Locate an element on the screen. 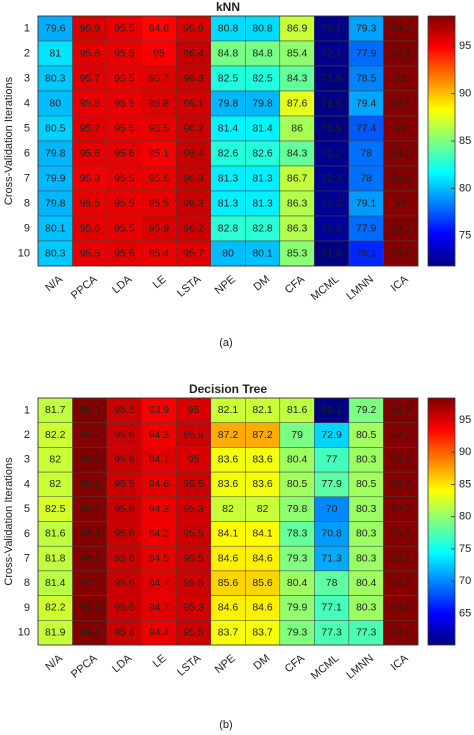  cell-label: 80.8 is located at coordinates (228, 28).